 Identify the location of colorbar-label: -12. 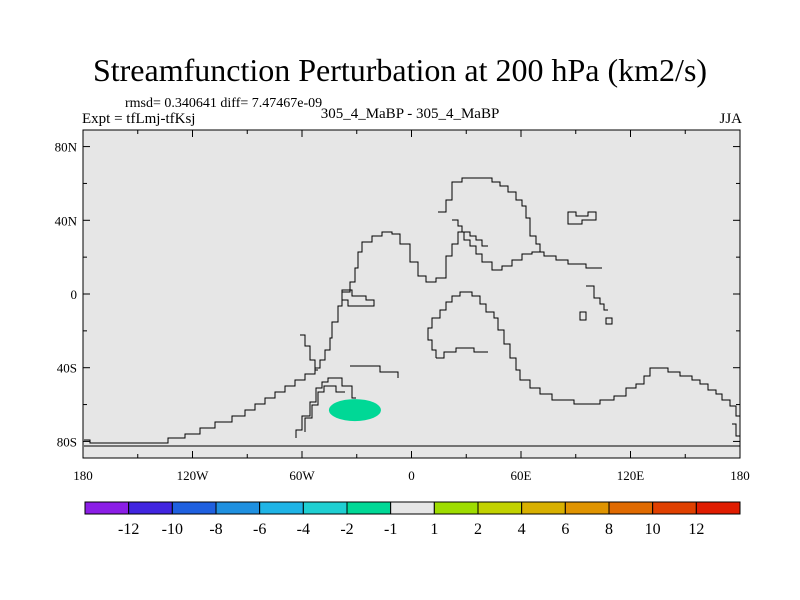
(128, 529).